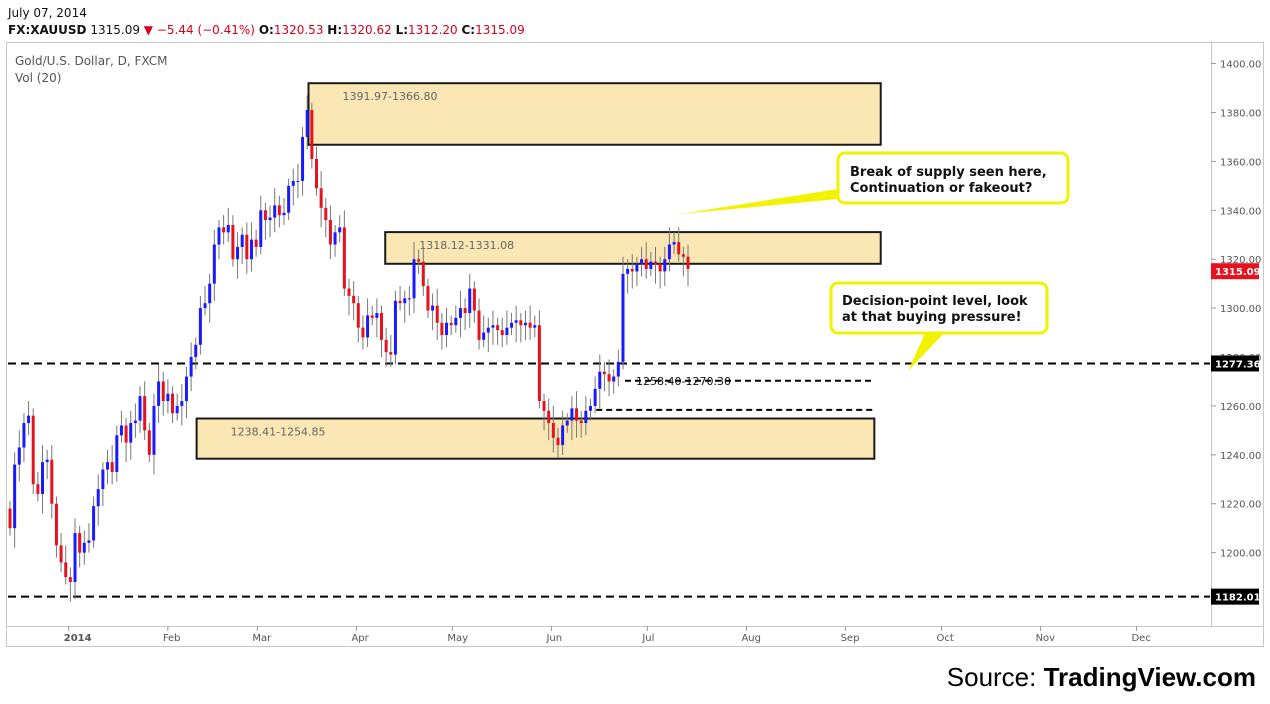 Image resolution: width=1270 pixels, height=704 pixels. Describe the element at coordinates (607, 635) in the screenshot. I see `time-axis: 2014 Feb Mar Apr May Jun Jul Aug Sep Oct Nov Dec` at that location.